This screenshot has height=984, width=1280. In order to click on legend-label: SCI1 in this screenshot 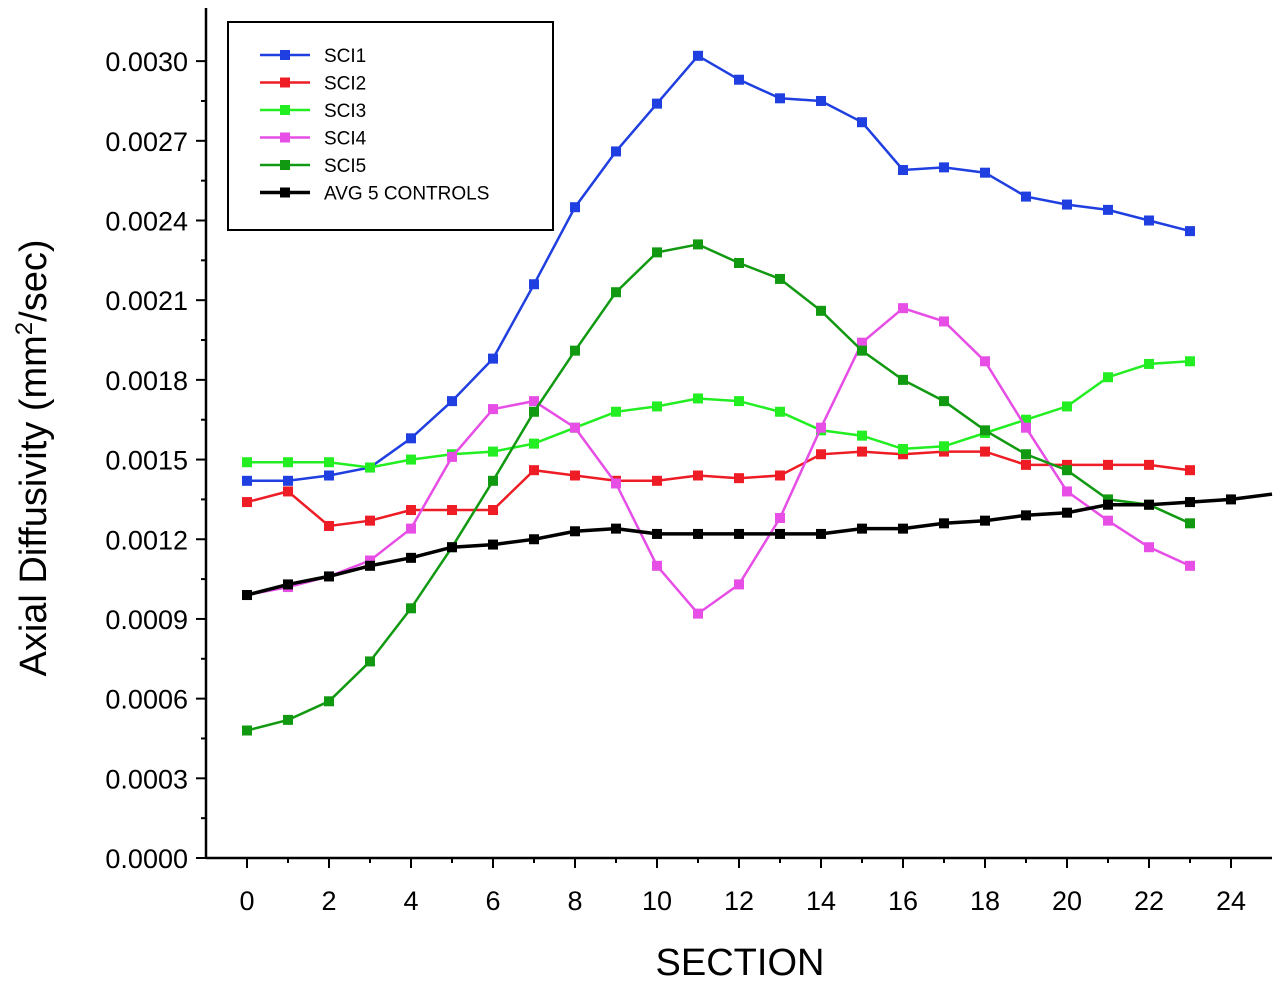, I will do `click(345, 56)`.